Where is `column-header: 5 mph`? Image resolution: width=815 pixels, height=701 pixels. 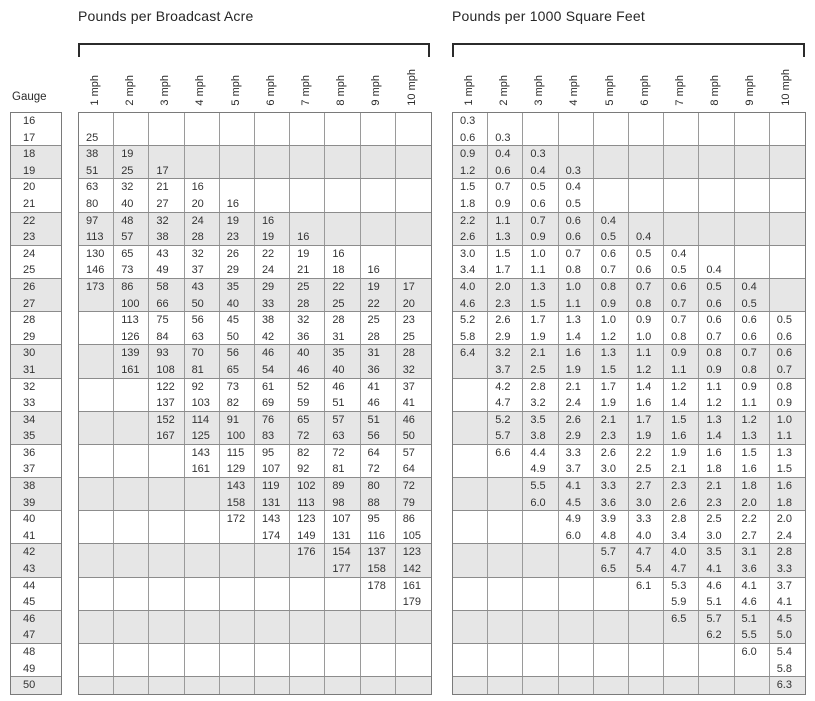 column-header: 5 mph is located at coordinates (610, 90).